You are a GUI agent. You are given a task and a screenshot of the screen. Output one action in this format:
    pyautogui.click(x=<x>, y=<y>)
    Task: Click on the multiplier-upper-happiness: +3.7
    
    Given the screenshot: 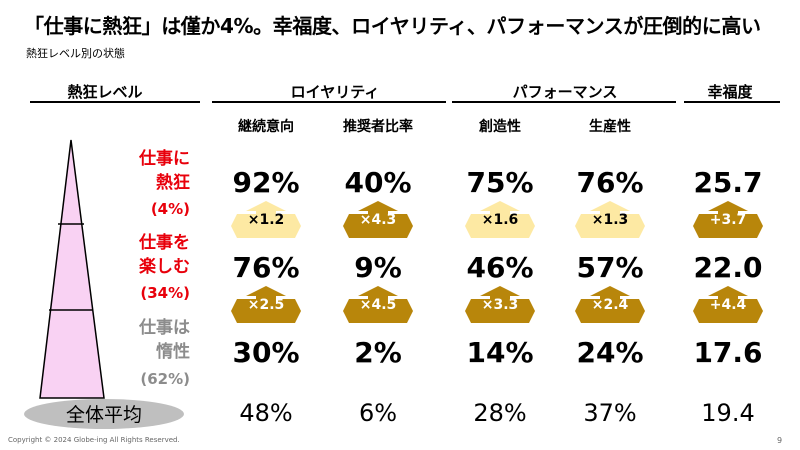 What is the action you would take?
    pyautogui.click(x=728, y=220)
    